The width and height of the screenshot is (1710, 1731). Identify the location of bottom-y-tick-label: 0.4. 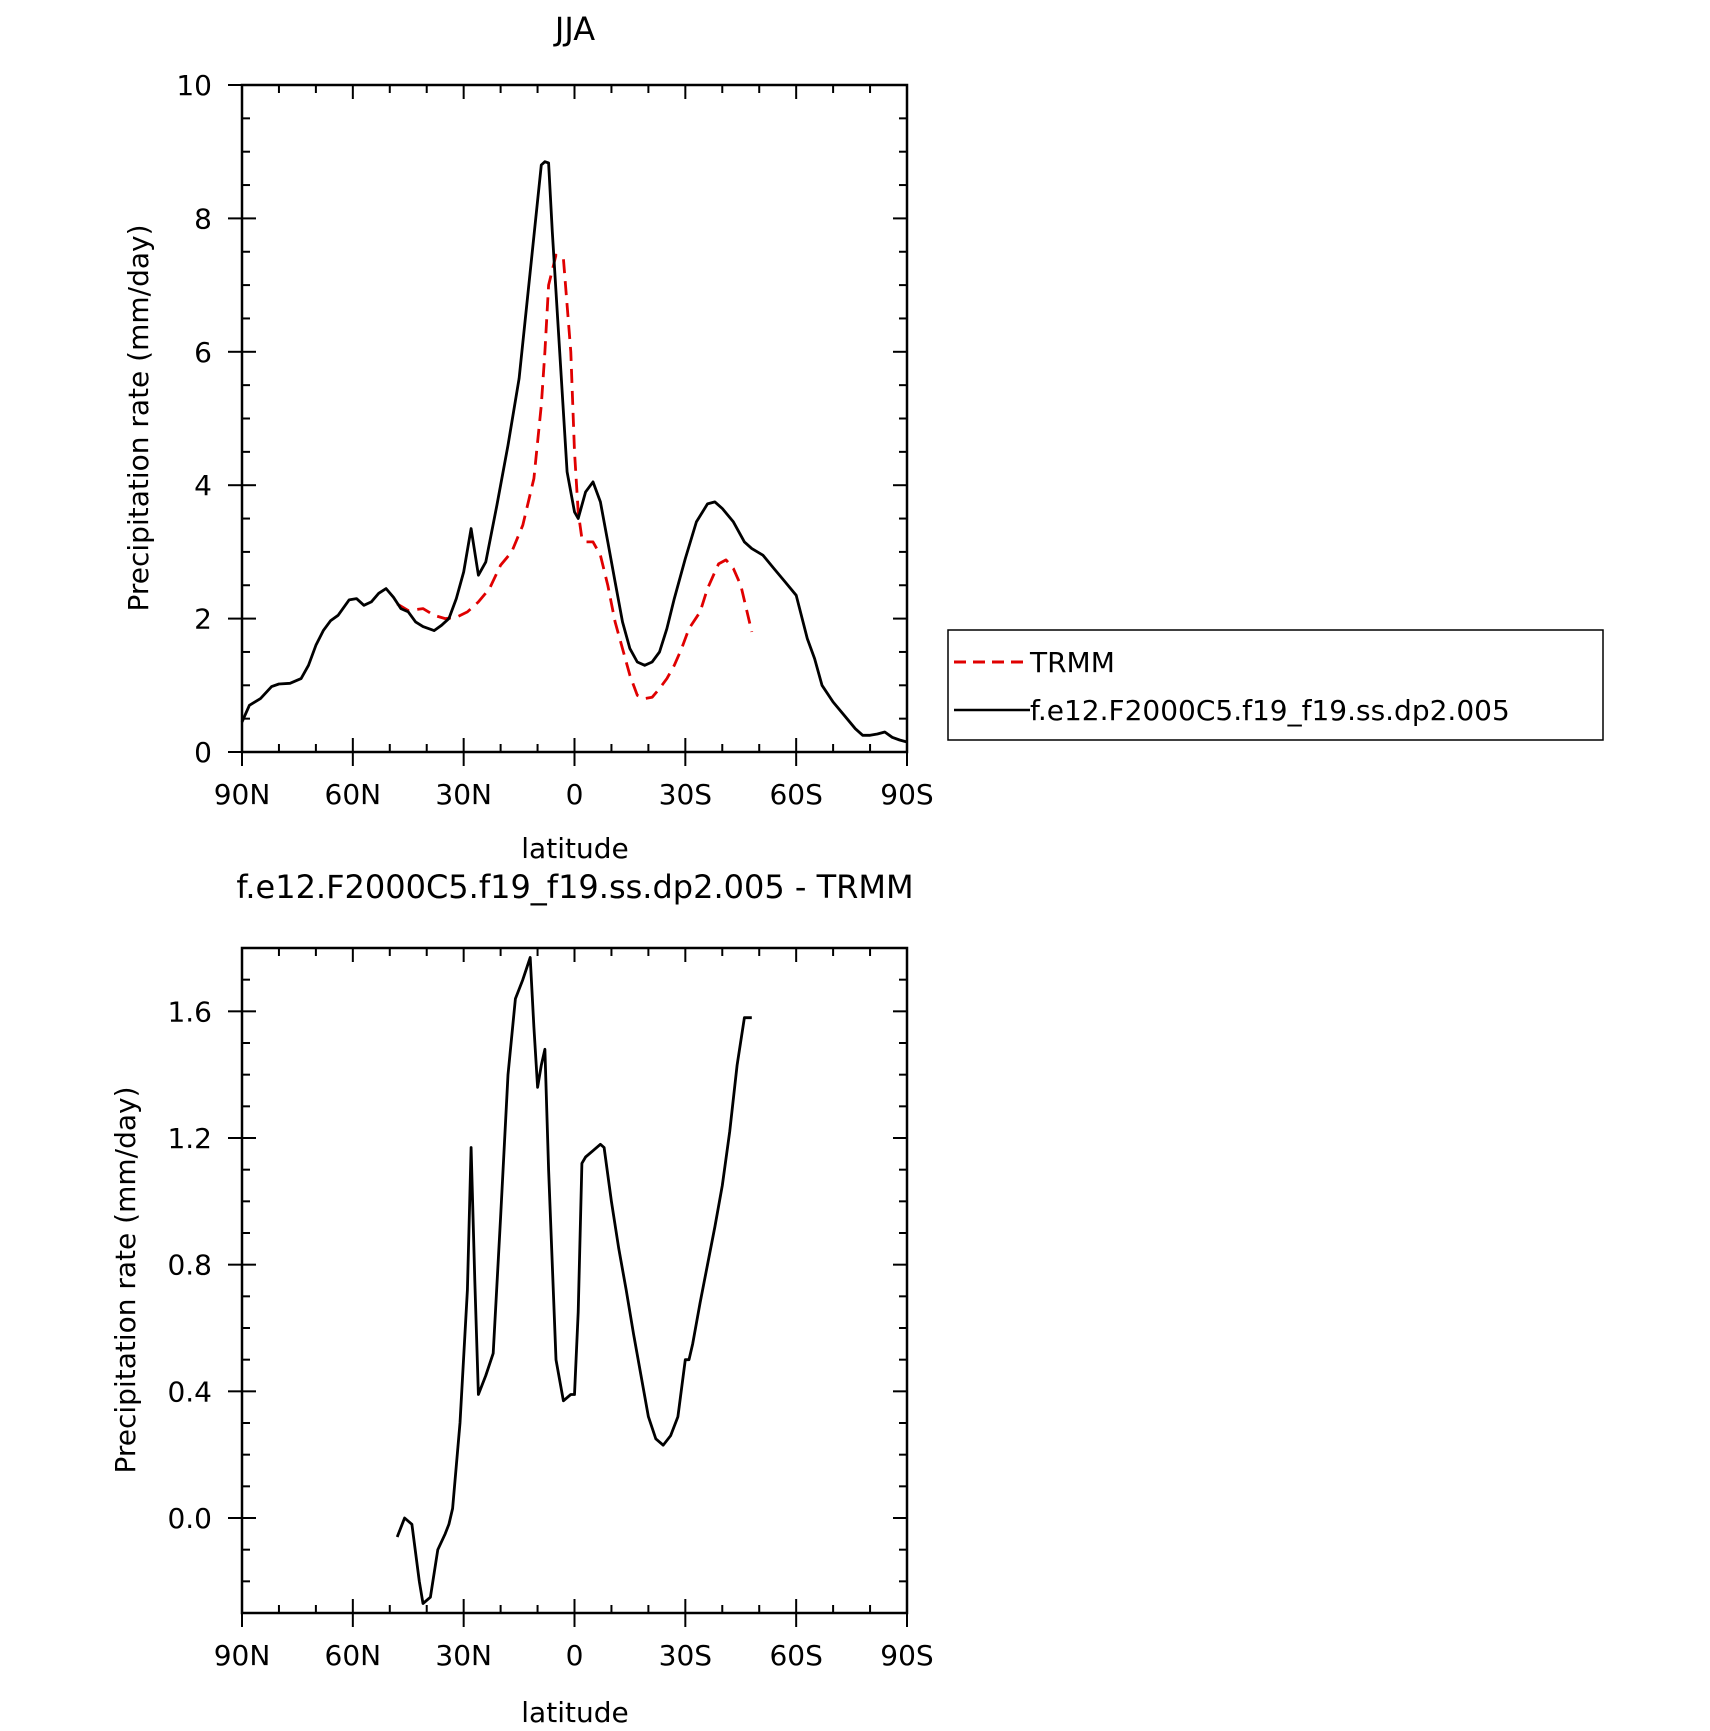
(189, 1391).